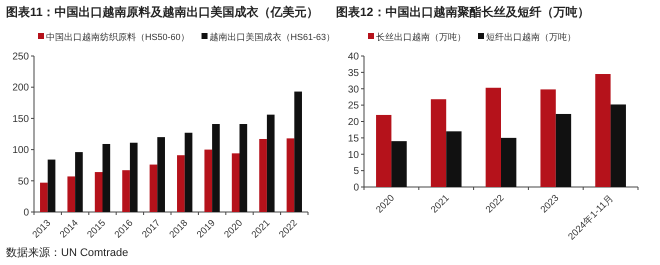 Image resolution: width=660 pixels, height=265 pixels. I want to click on source-note: 数据来源：UN Comtrade, so click(67, 252).